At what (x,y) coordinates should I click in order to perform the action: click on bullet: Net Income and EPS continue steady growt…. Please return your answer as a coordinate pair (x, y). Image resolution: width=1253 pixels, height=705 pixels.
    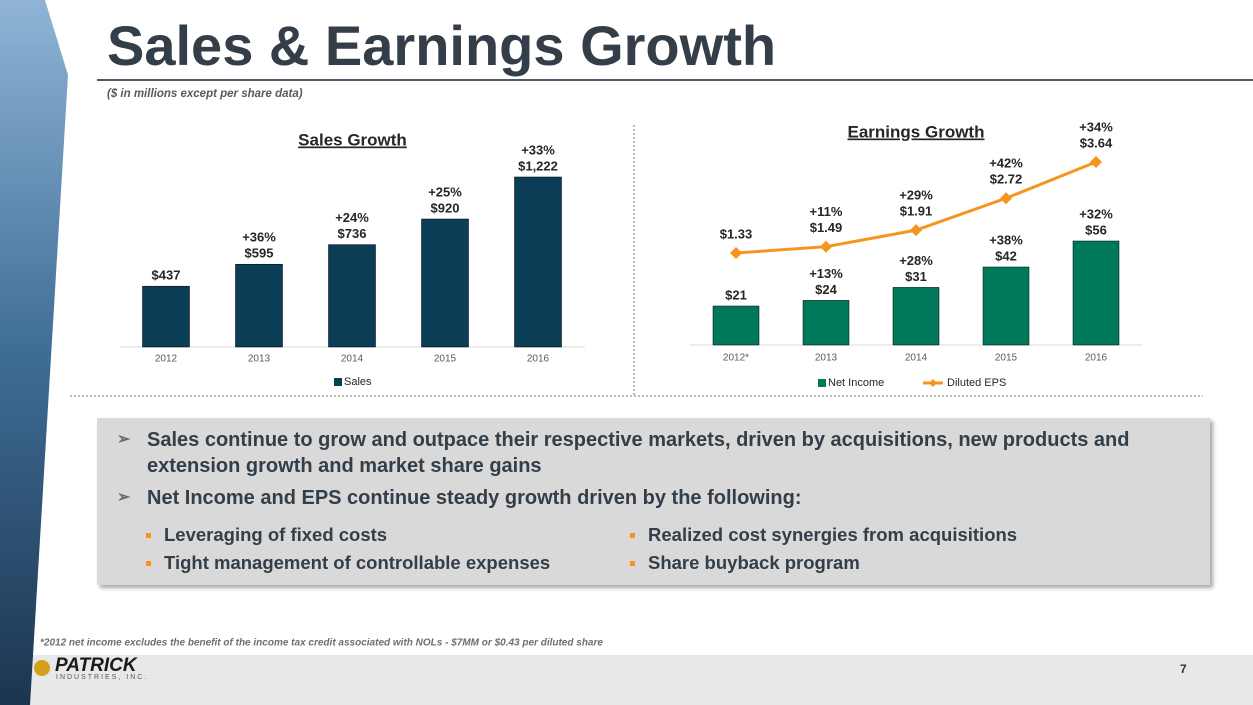
    Looking at the image, I should click on (652, 498).